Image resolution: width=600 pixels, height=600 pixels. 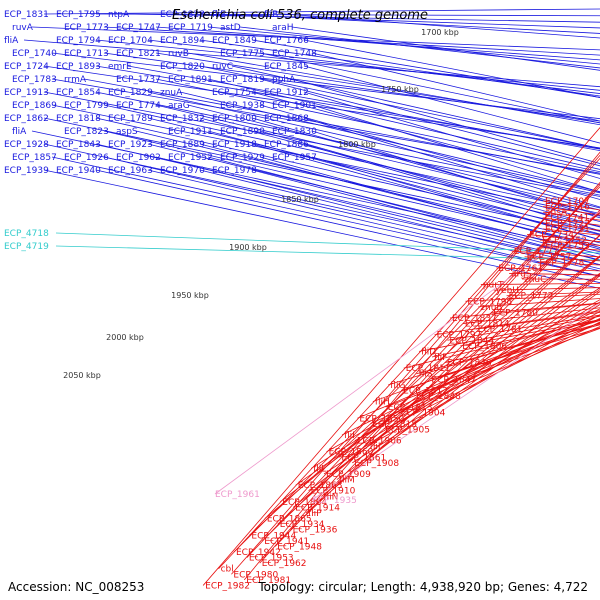 What do you see at coordinates (319, 469) in the screenshot?
I see `reverse-gene-label: fliL` at bounding box center [319, 469].